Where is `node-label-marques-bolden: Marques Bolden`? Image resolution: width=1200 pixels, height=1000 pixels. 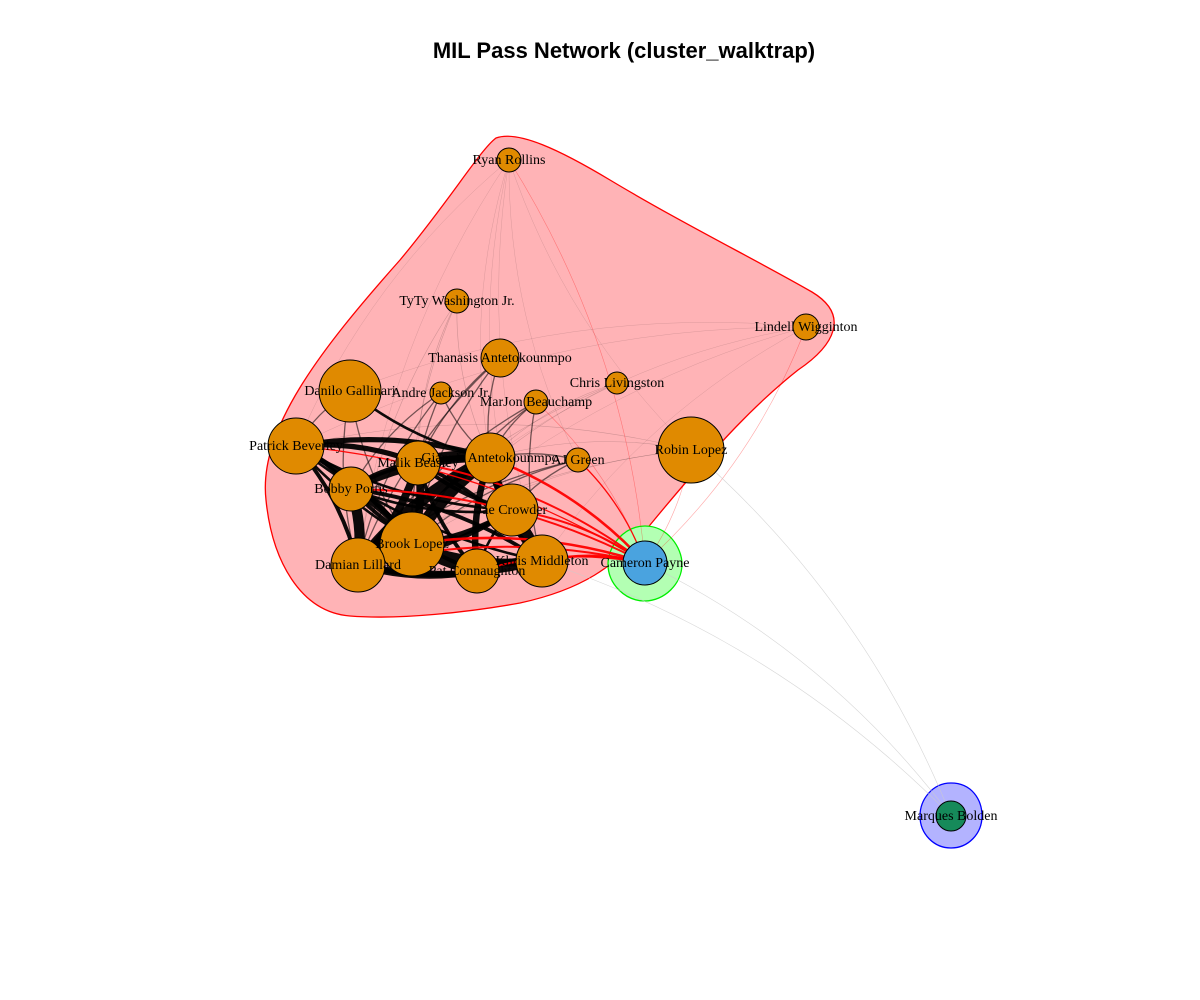 node-label-marques-bolden: Marques Bolden is located at coordinates (951, 816).